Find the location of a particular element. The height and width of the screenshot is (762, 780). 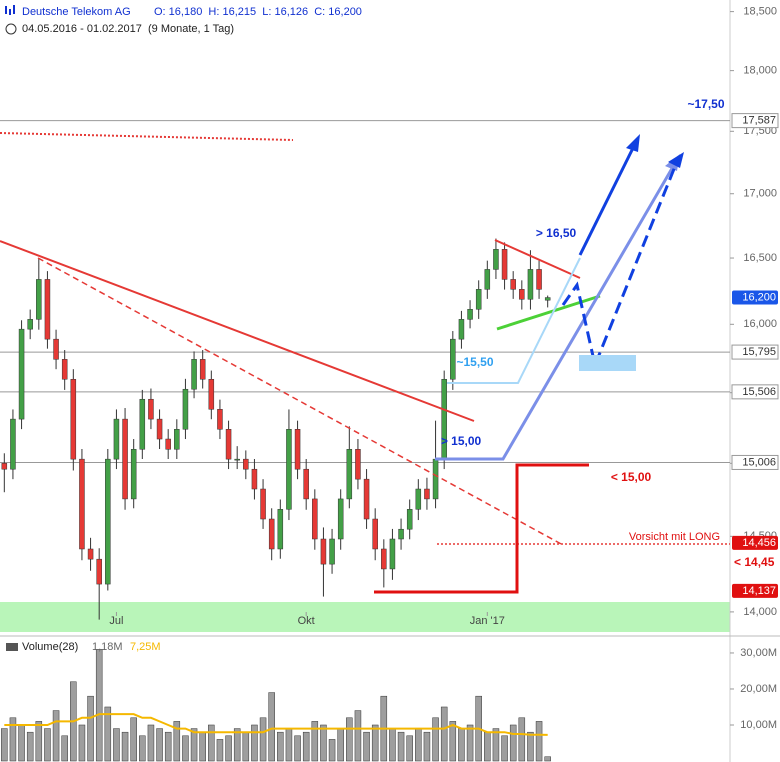

path-mid is located at coordinates (555, 312).